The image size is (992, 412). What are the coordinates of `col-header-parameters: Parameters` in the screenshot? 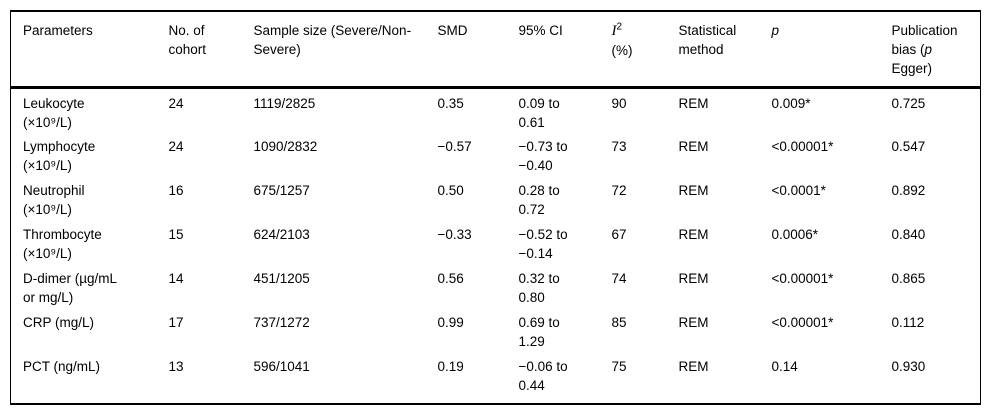 It's located at (89, 50).